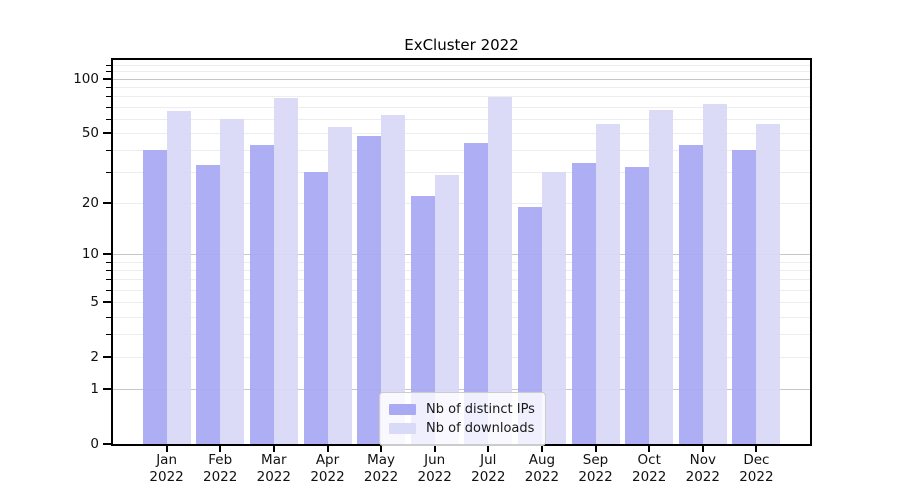  Describe the element at coordinates (542, 468) in the screenshot. I see `x-axis-label-aug: Aug 2022` at that location.